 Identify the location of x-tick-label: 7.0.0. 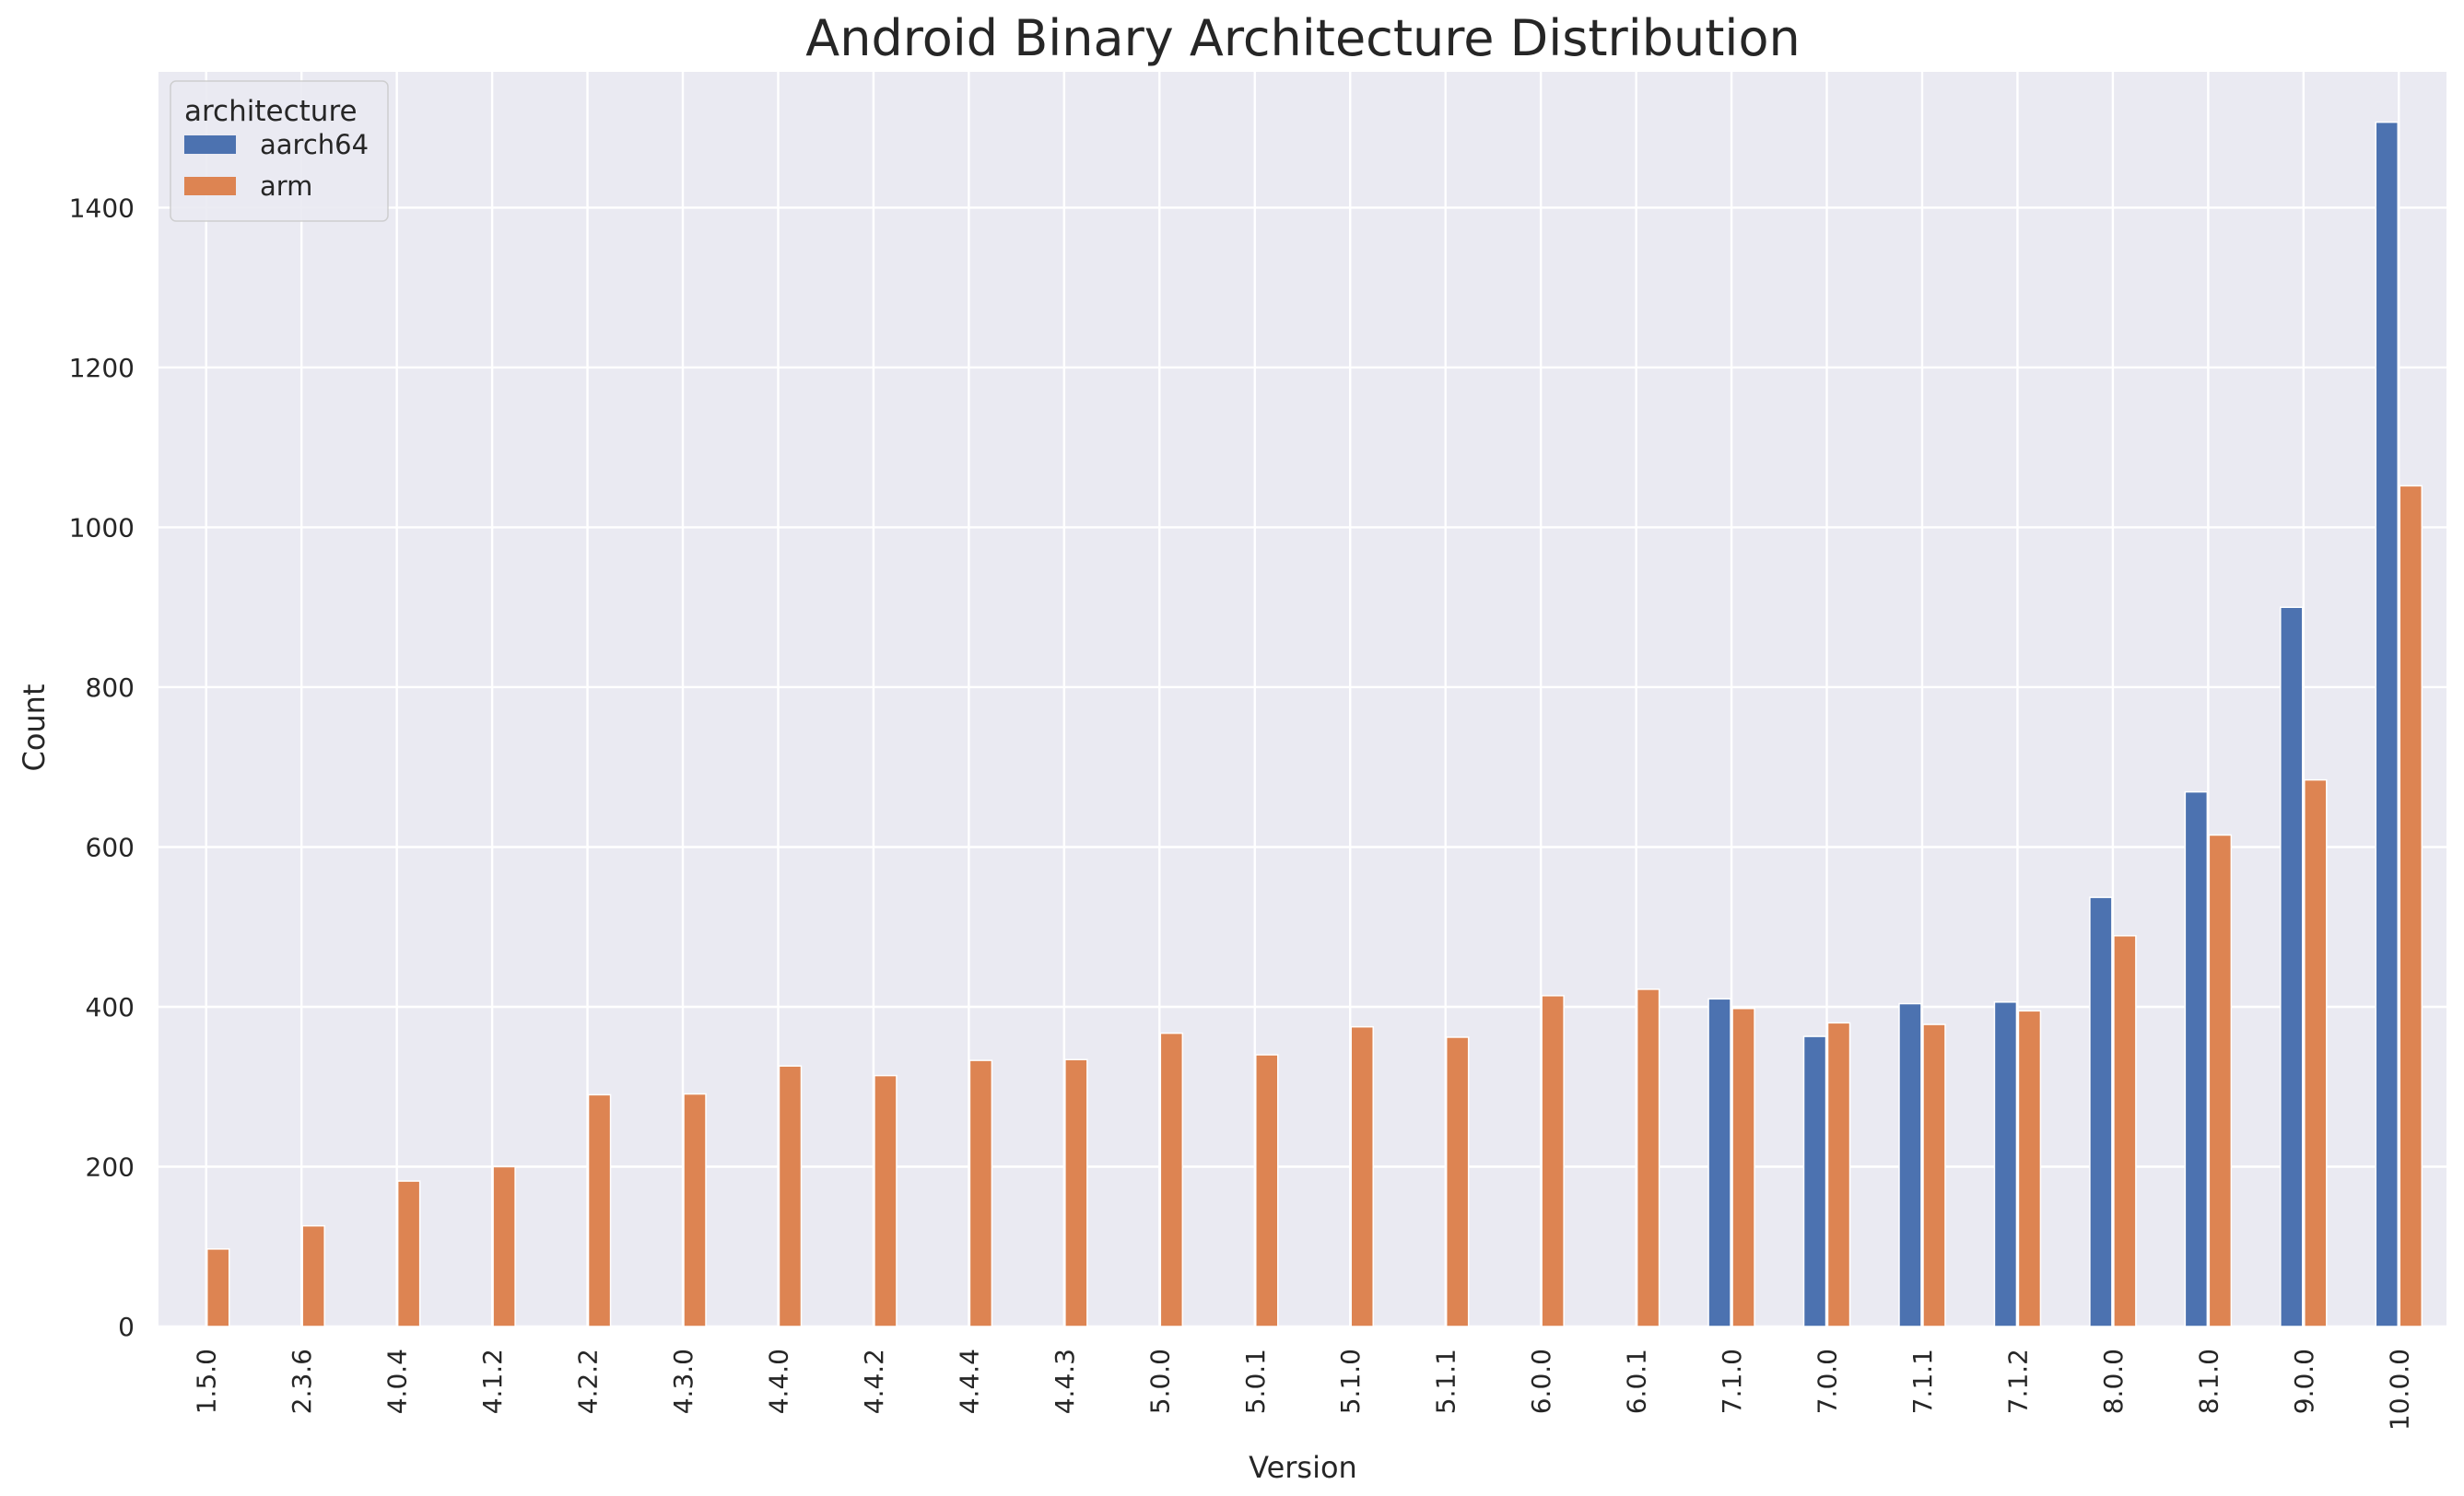
(1828, 1381).